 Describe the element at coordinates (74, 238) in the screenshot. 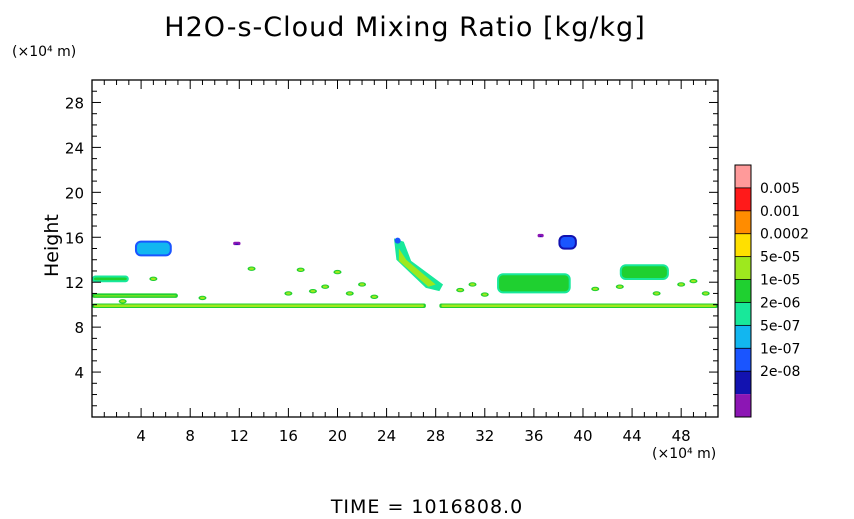

I see `y-tick-label: 16` at that location.